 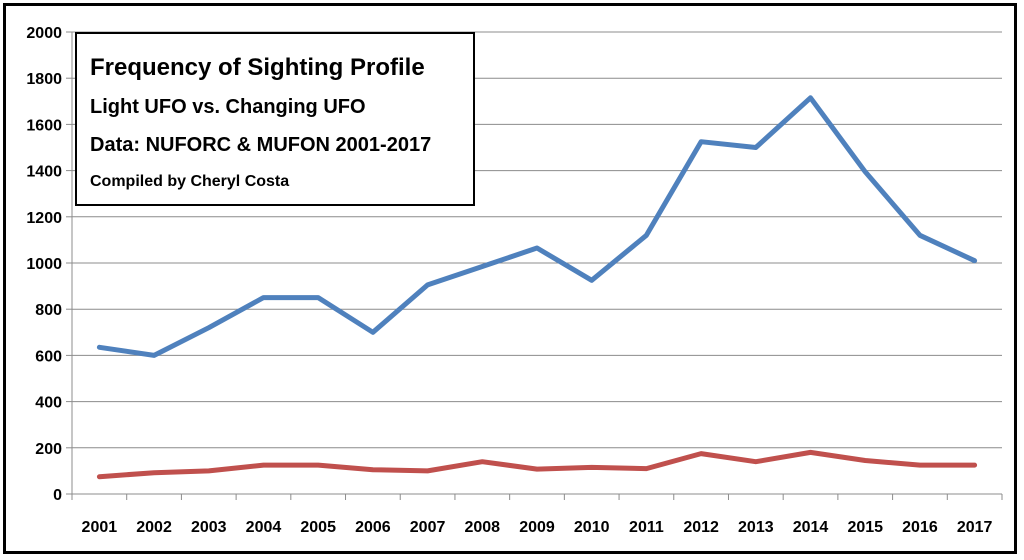 What do you see at coordinates (228, 107) in the screenshot?
I see `chart-subtitle-1: Light UFO vs. Changing UFO` at bounding box center [228, 107].